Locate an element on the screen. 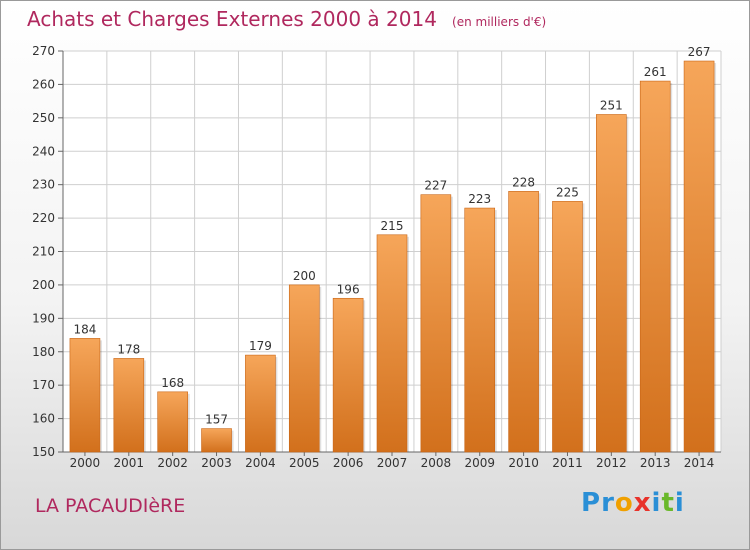  bar-value-label: 196 is located at coordinates (348, 289).